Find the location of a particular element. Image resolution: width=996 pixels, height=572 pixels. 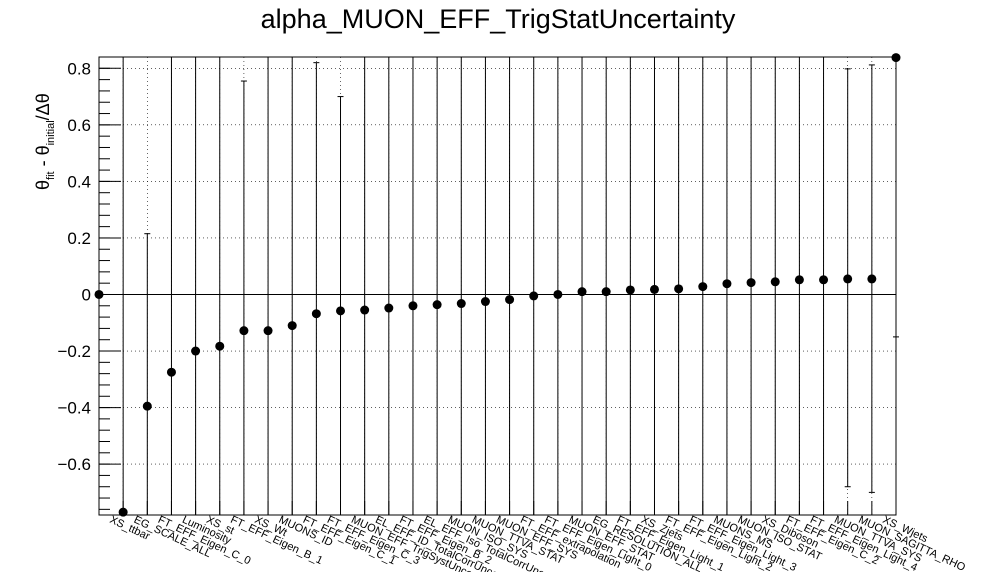

y-tick-label: −0.2 is located at coordinates (74, 351).